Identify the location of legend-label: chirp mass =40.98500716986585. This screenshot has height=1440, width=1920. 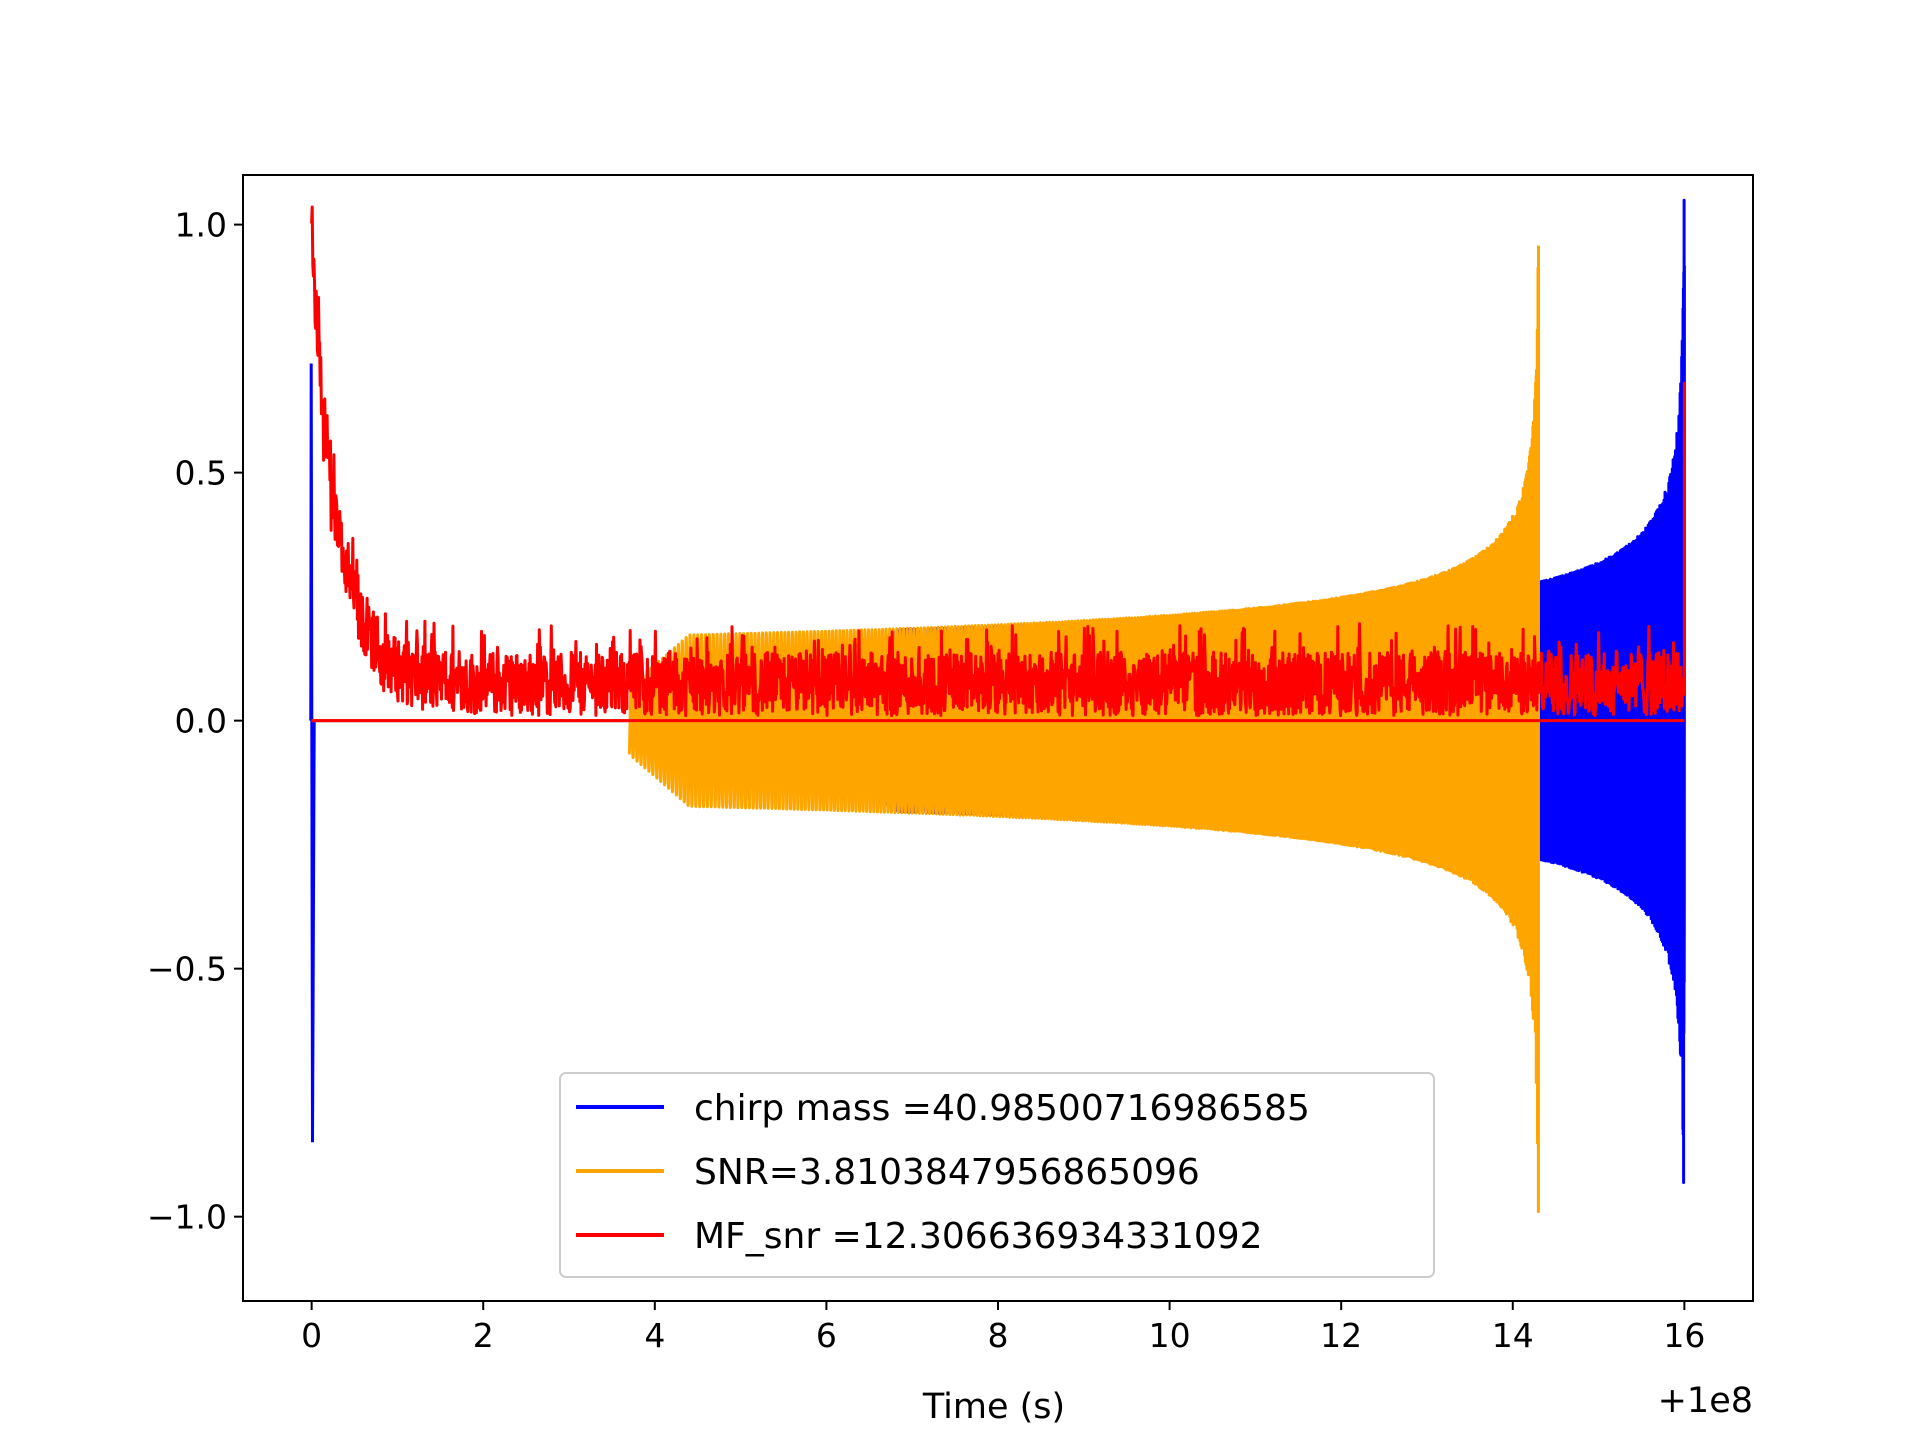
(1002, 1108).